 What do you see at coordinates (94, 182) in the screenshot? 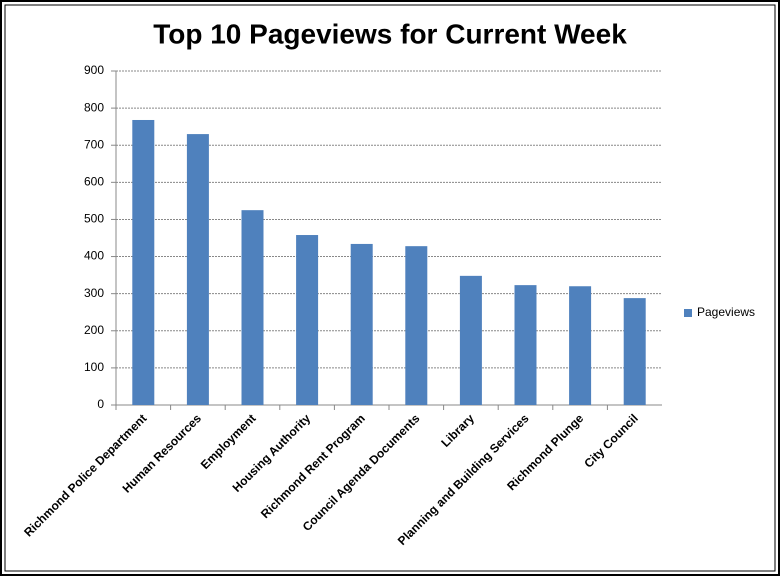
I see `y-tick-label: 600` at bounding box center [94, 182].